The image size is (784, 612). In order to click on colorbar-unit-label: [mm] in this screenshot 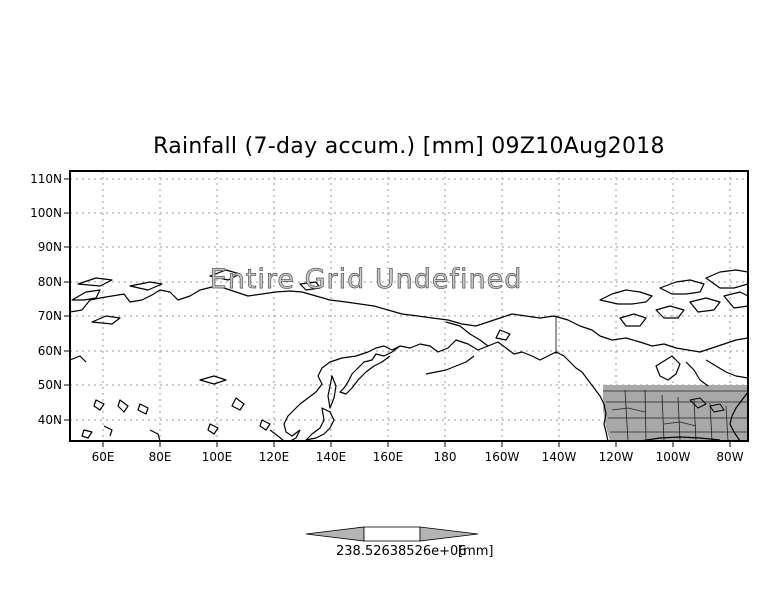, I will do `click(476, 551)`.